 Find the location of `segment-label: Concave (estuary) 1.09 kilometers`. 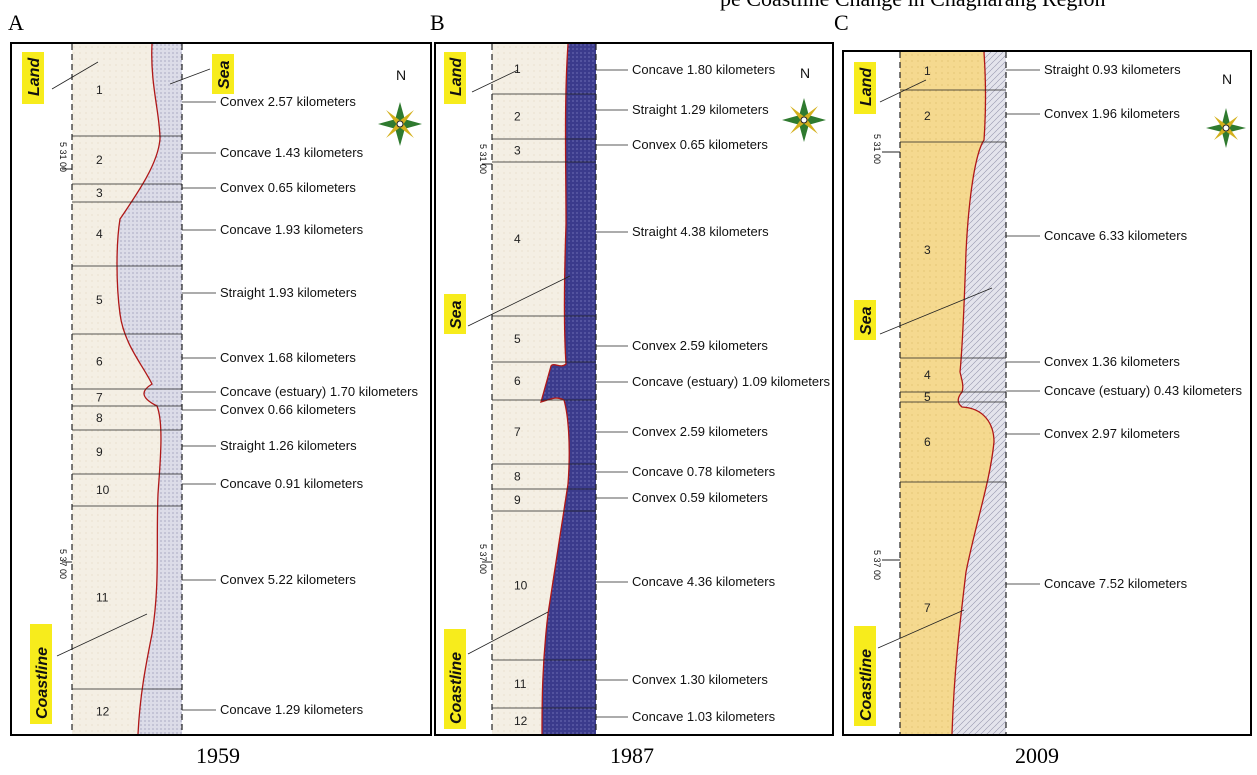

segment-label: Concave (estuary) 1.09 kilometers is located at coordinates (731, 381).